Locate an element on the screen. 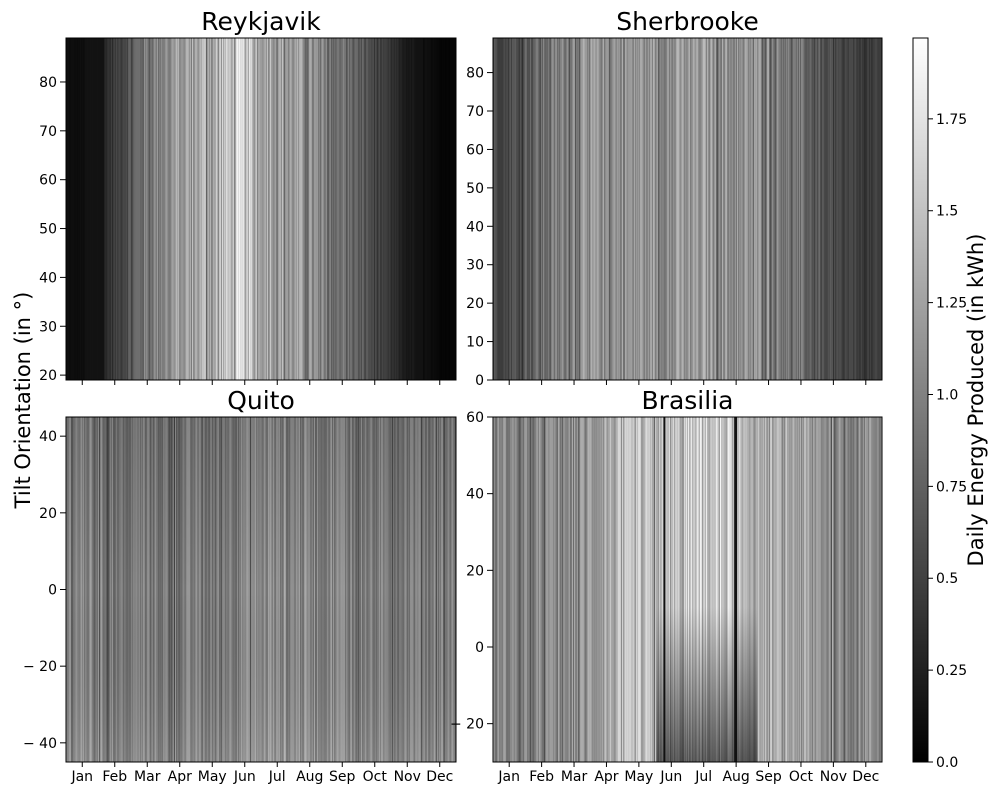 The width and height of the screenshot is (989, 786). y-axis-label: Tilt Orientation (in °) is located at coordinates (23, 401).